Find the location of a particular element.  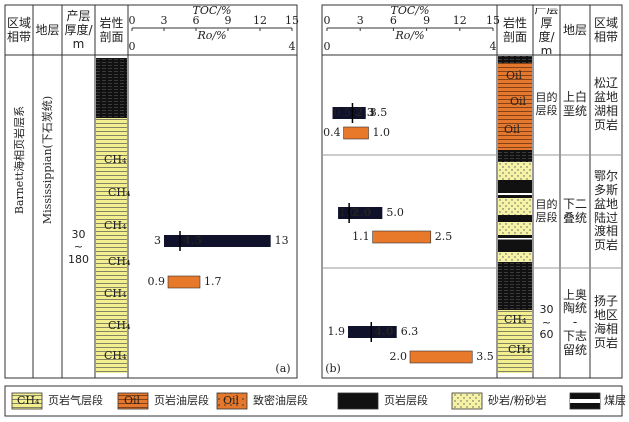

legend-label: 致密油层段 is located at coordinates (280, 400).